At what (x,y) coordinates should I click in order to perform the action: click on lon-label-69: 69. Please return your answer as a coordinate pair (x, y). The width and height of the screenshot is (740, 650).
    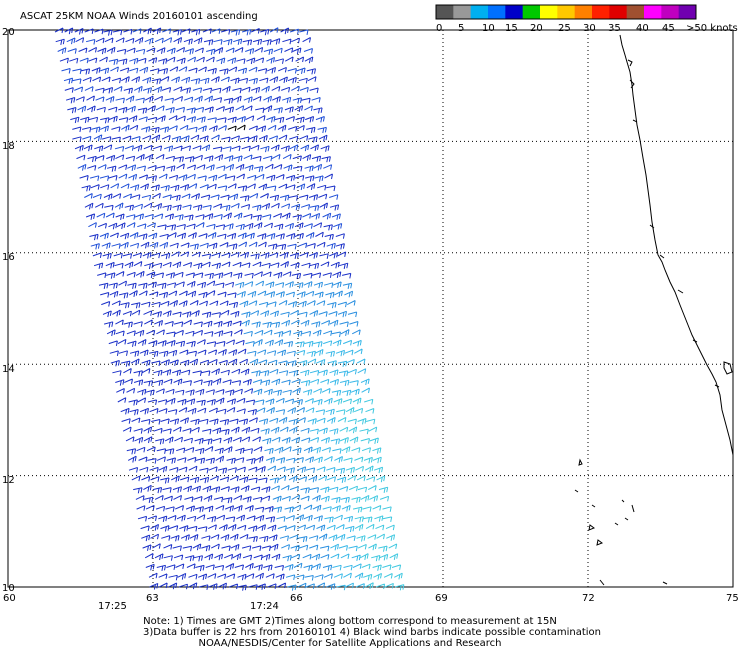
    Looking at the image, I should click on (441, 598).